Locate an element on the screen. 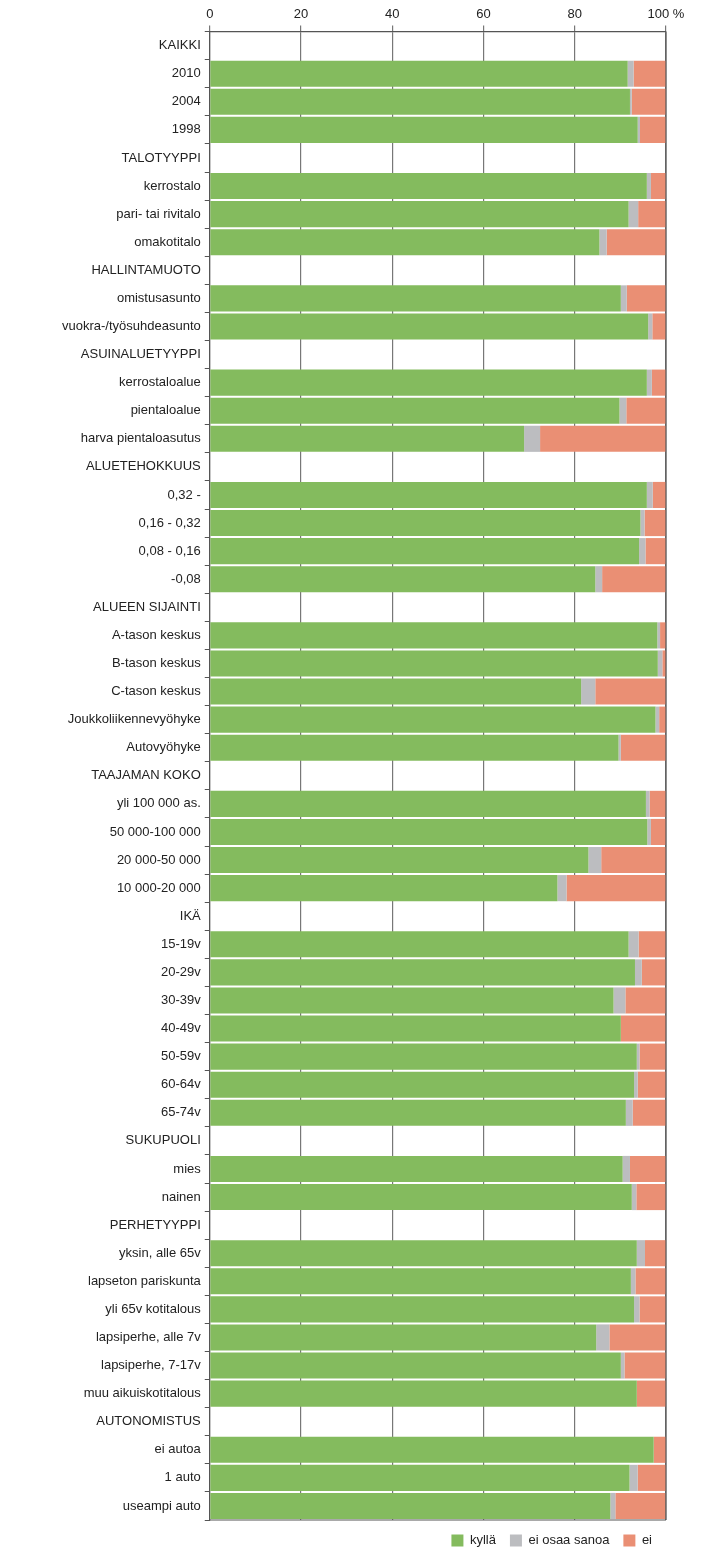 The image size is (704, 1563). y-tick-label: mies is located at coordinates (187, 1168).